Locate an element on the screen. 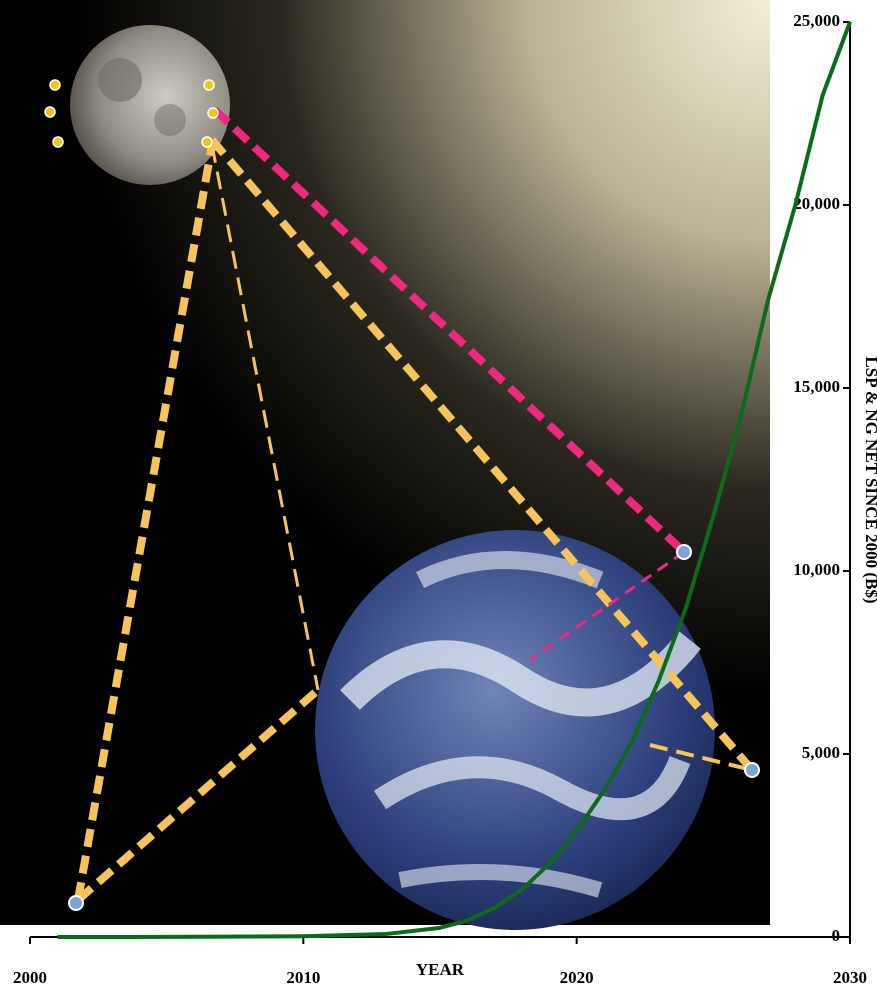  y-axis-label: LSP & NG NET SINCE 2000 (B$) is located at coordinates (869, 479).